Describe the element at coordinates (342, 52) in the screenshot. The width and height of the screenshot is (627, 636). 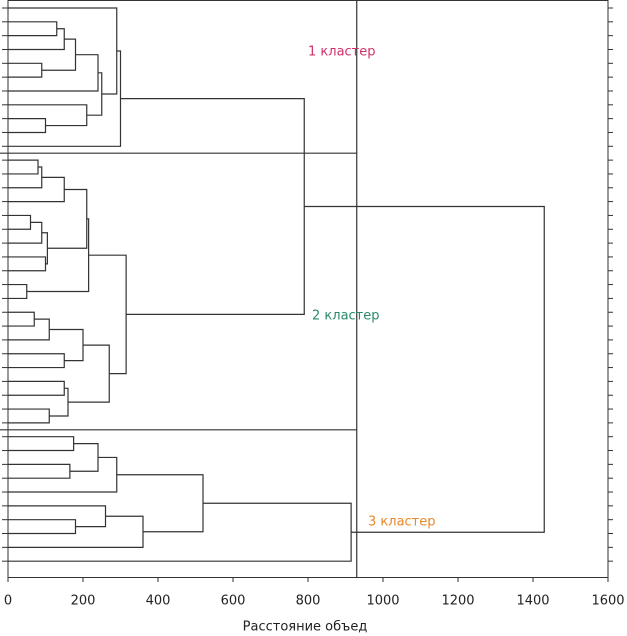
I see `cluster-label: 1 кластер` at that location.